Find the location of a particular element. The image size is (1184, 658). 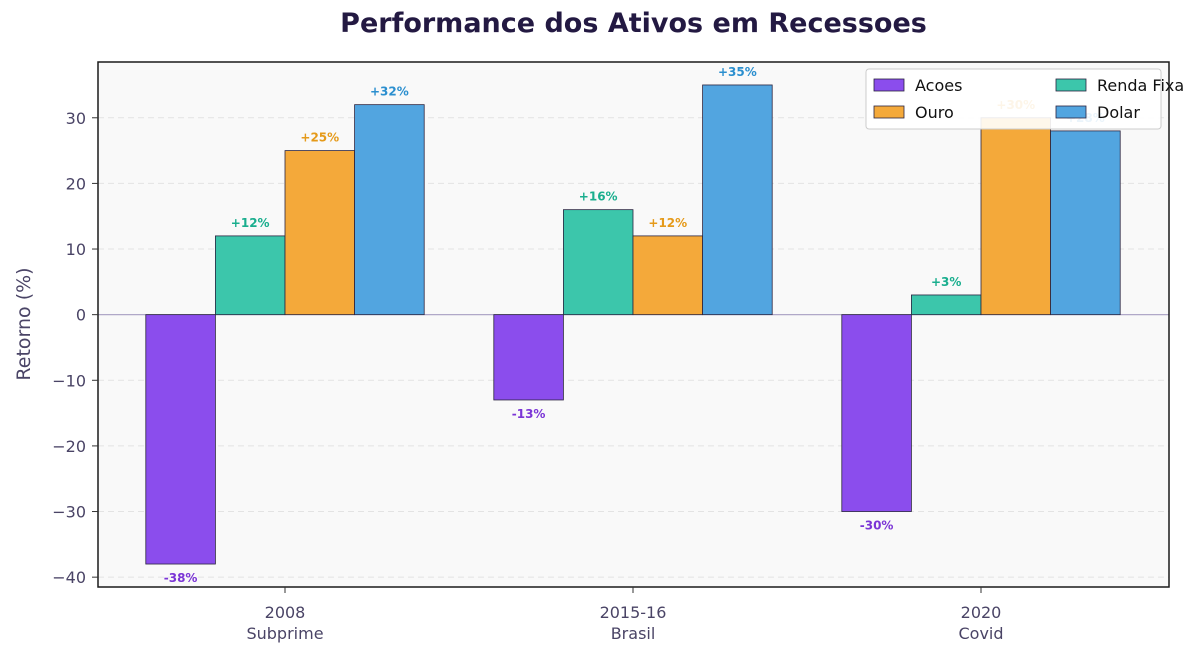

legend-label: Ouro is located at coordinates (934, 112).